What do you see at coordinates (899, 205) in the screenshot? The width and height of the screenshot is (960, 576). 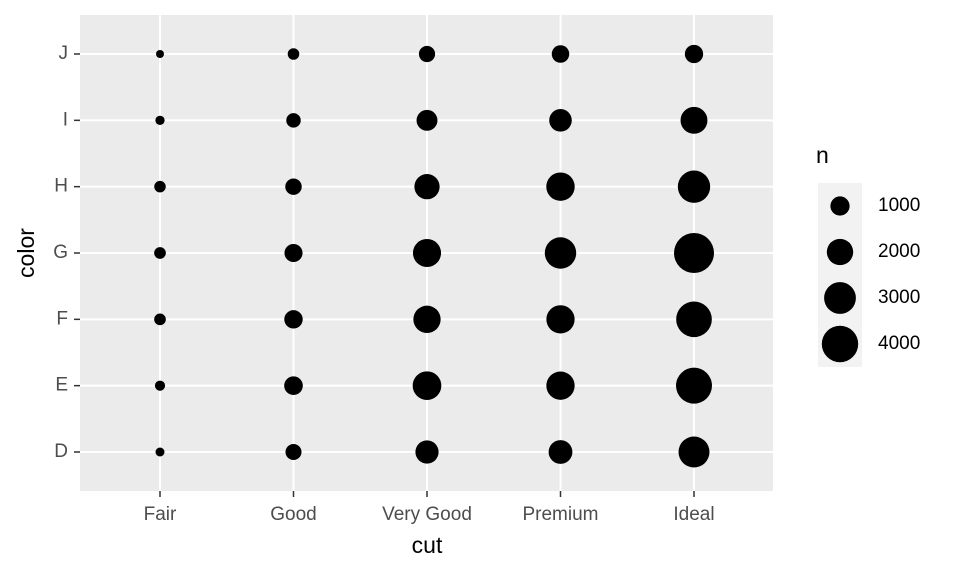 I see `legend-label: 1000` at bounding box center [899, 205].